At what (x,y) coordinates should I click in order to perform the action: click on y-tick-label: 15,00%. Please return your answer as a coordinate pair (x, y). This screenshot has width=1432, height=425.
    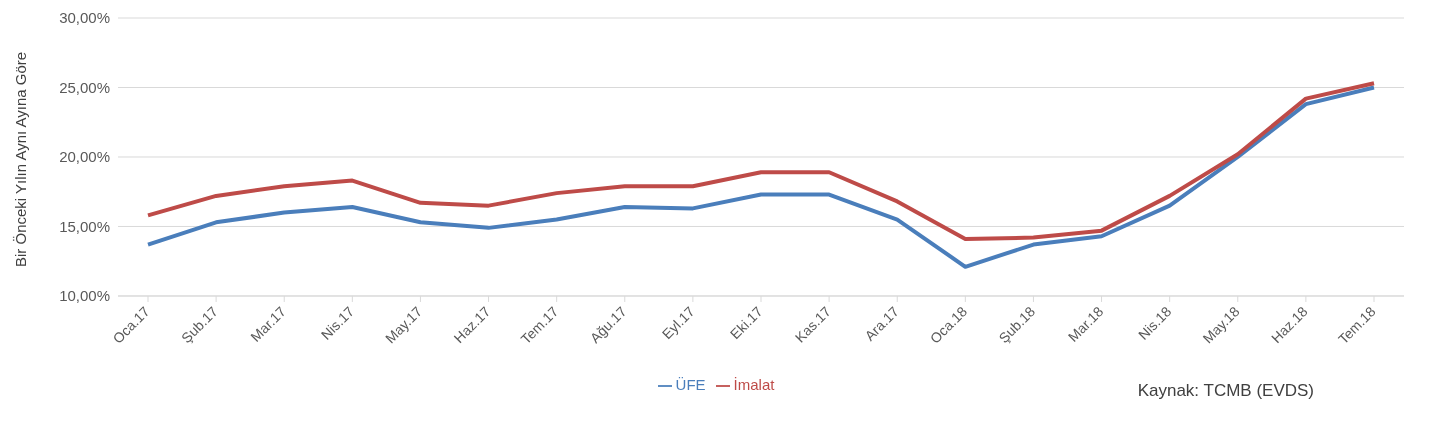
    Looking at the image, I should click on (84, 226).